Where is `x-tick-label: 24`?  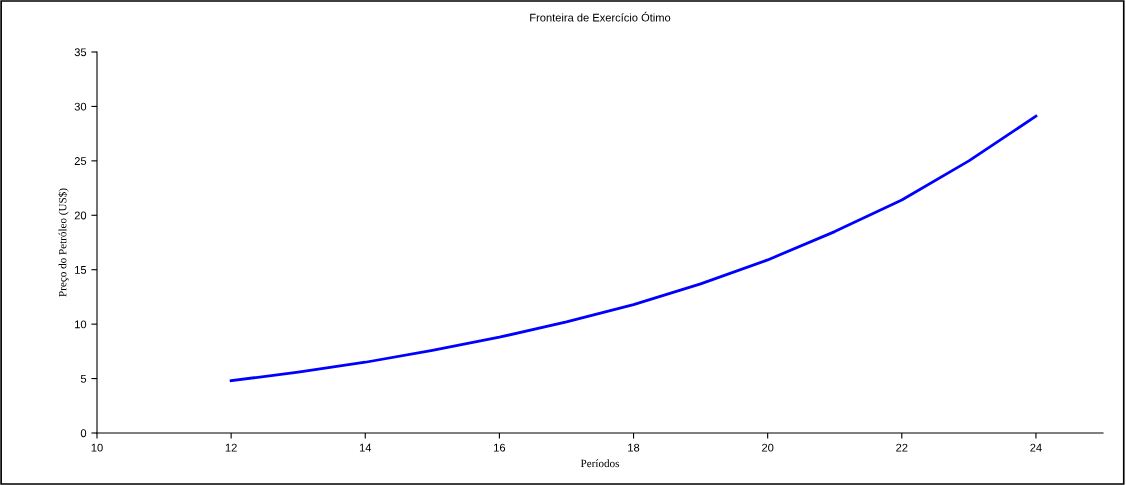
x-tick-label: 24 is located at coordinates (1036, 447).